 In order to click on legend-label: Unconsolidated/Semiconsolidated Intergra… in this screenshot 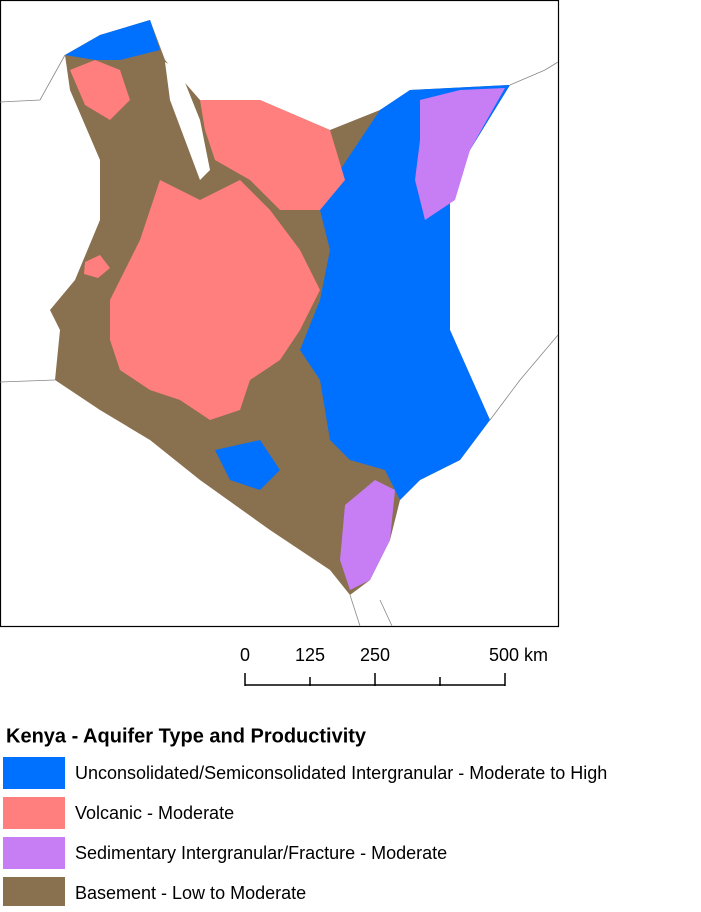, I will do `click(341, 773)`.